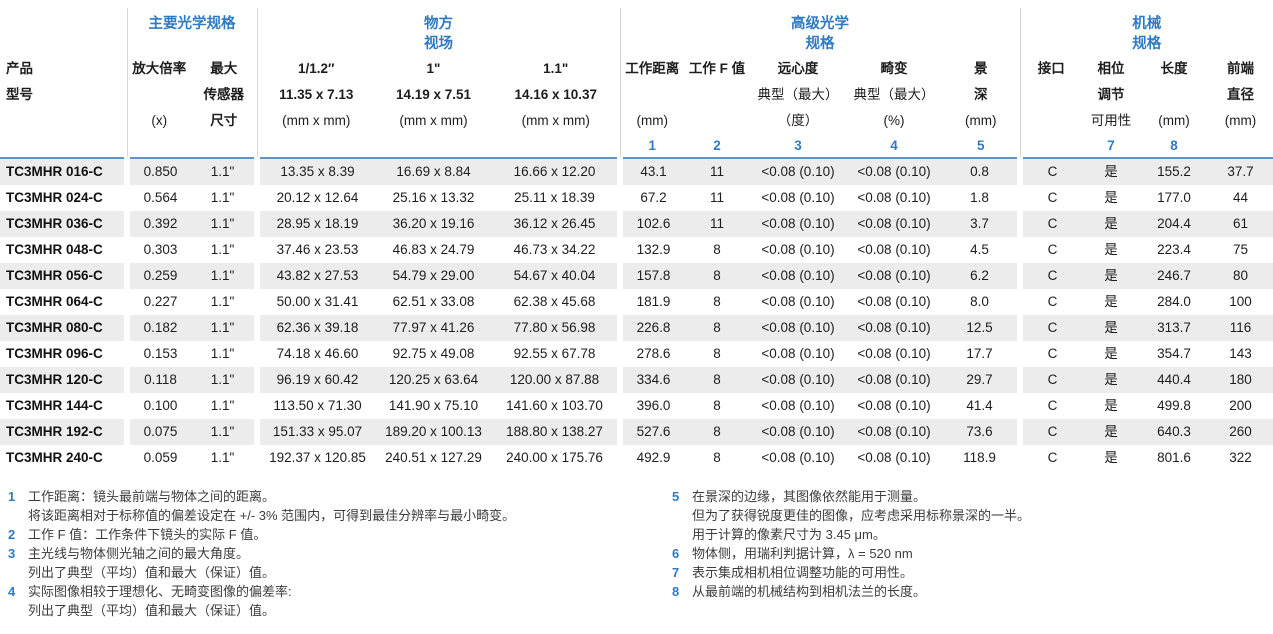  I want to click on footnote: 6 物体侧，用瑞利判据计算，λ = 520 nm, so click(851, 553).